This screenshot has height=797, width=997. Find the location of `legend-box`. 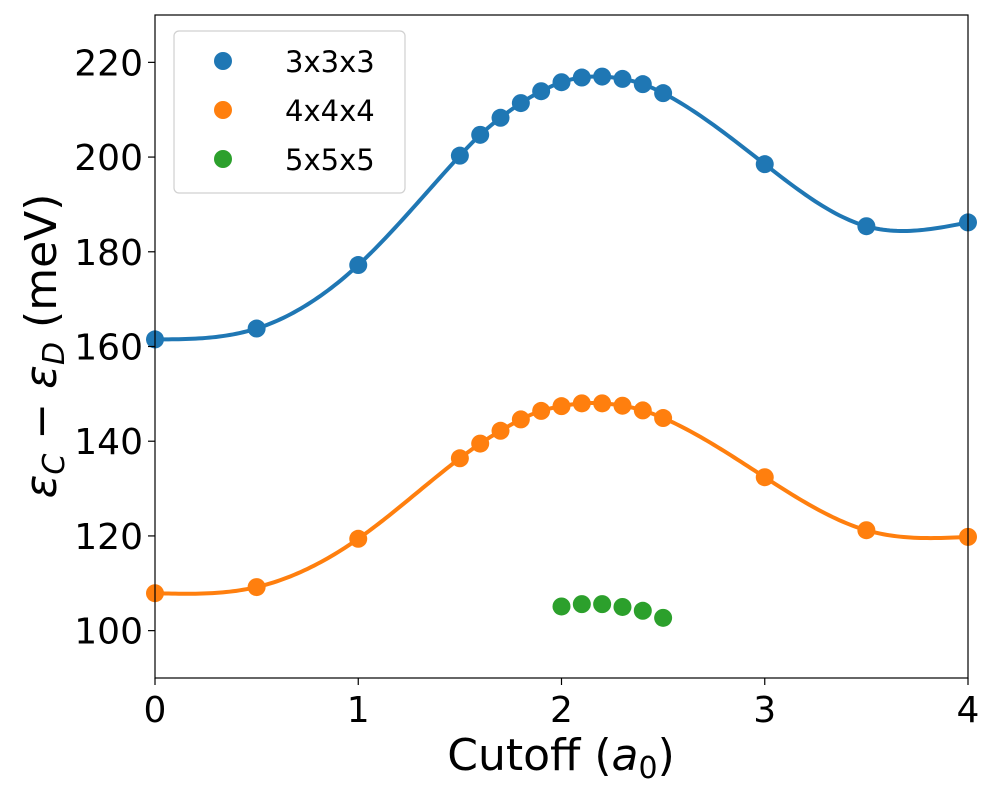

legend-box is located at coordinates (289, 112).